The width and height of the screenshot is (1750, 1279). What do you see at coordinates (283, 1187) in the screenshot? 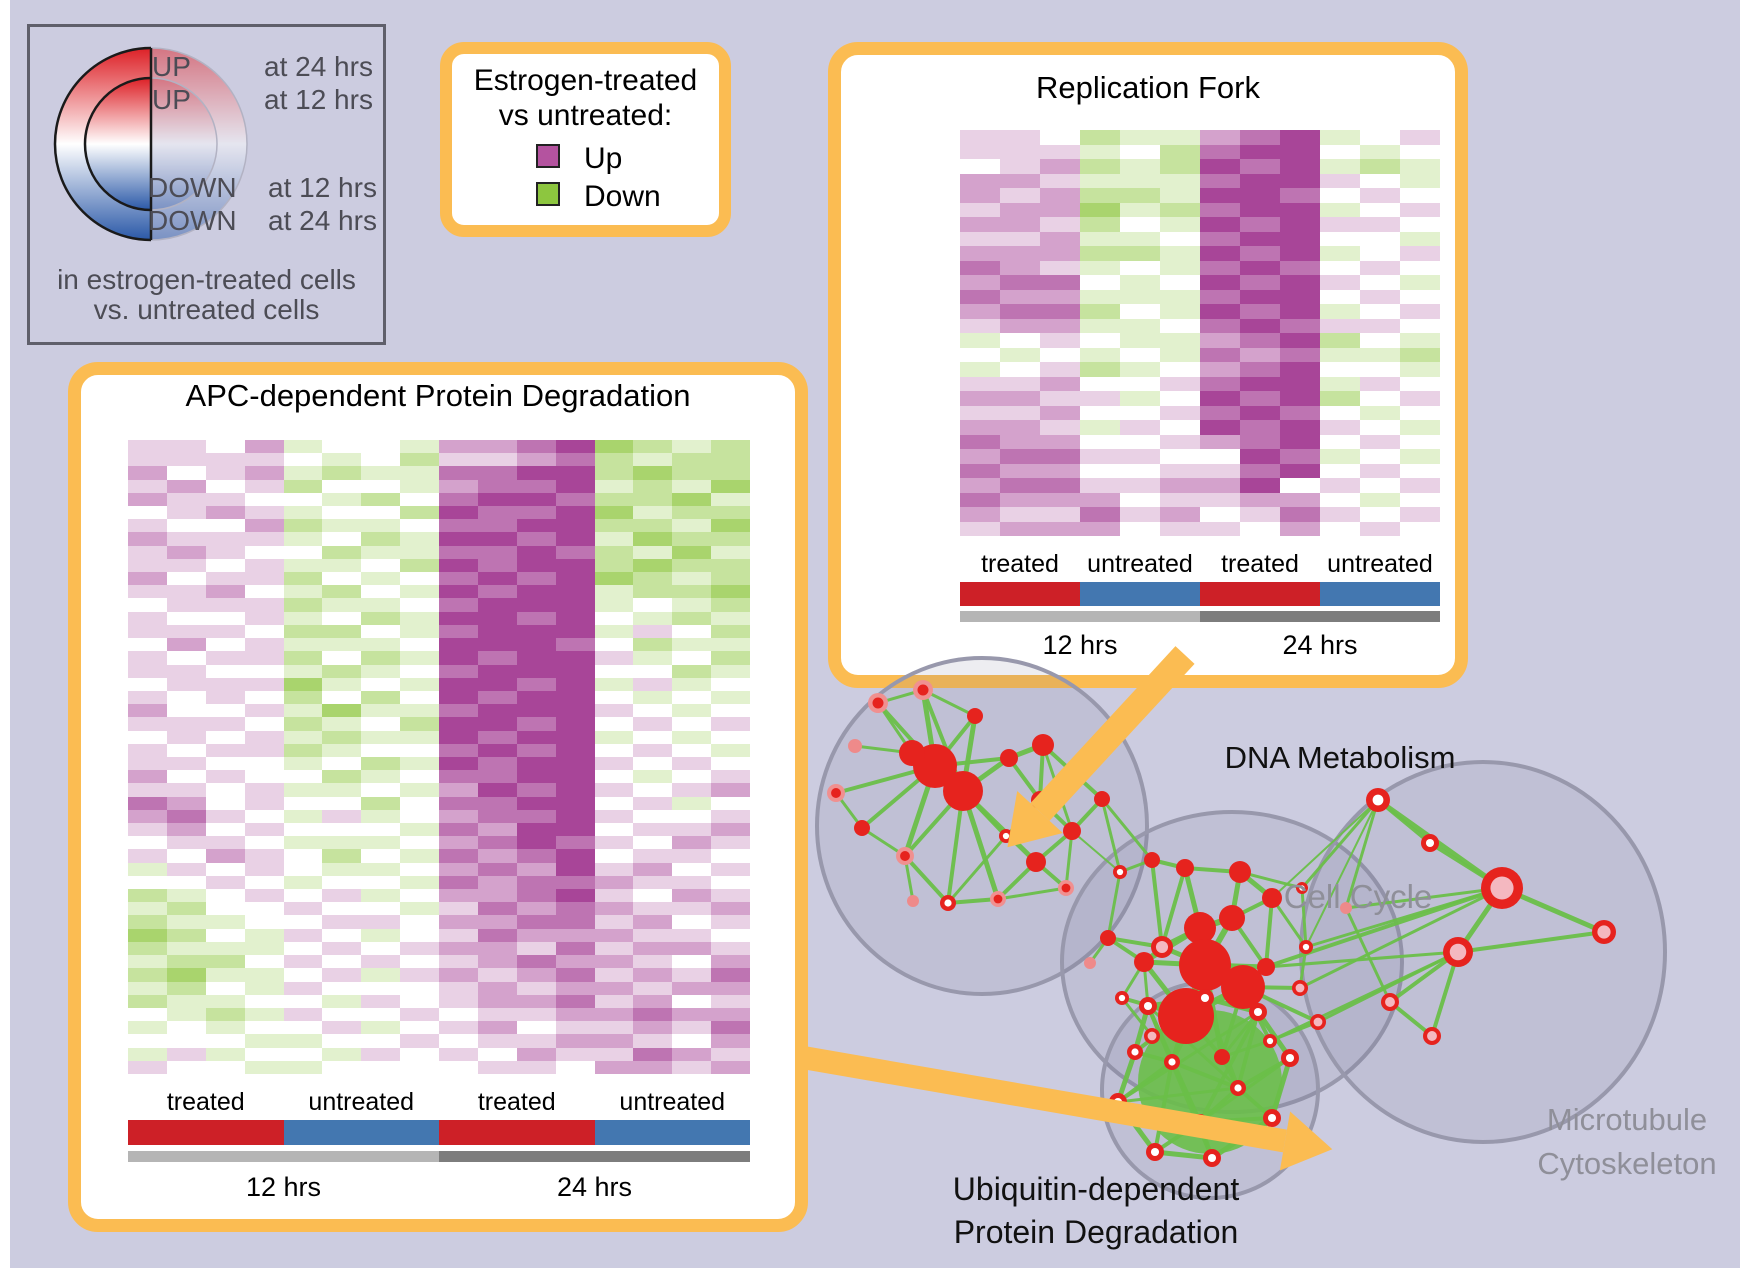
I see `time-label: 12 hrs` at bounding box center [283, 1187].